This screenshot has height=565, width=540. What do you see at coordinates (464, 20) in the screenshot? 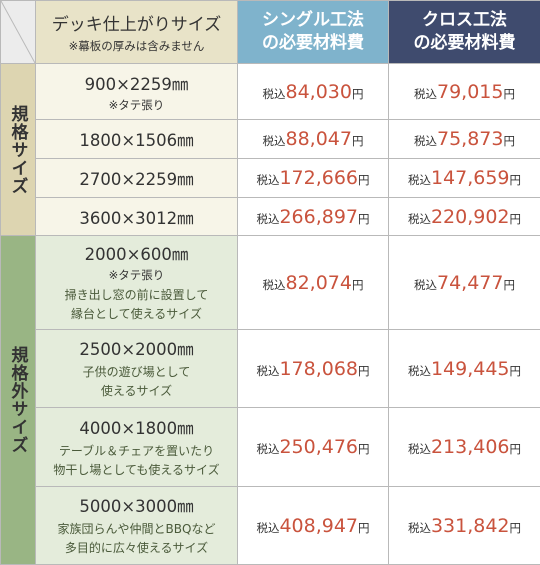
I see `cross-header-line1: クロス工法` at bounding box center [464, 20].